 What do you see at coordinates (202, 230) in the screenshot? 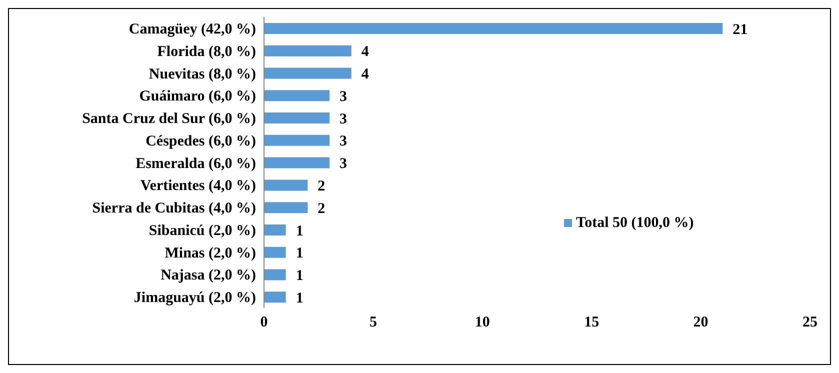
I see `y-tick-label: Sibanicú (2,0 %)` at bounding box center [202, 230].